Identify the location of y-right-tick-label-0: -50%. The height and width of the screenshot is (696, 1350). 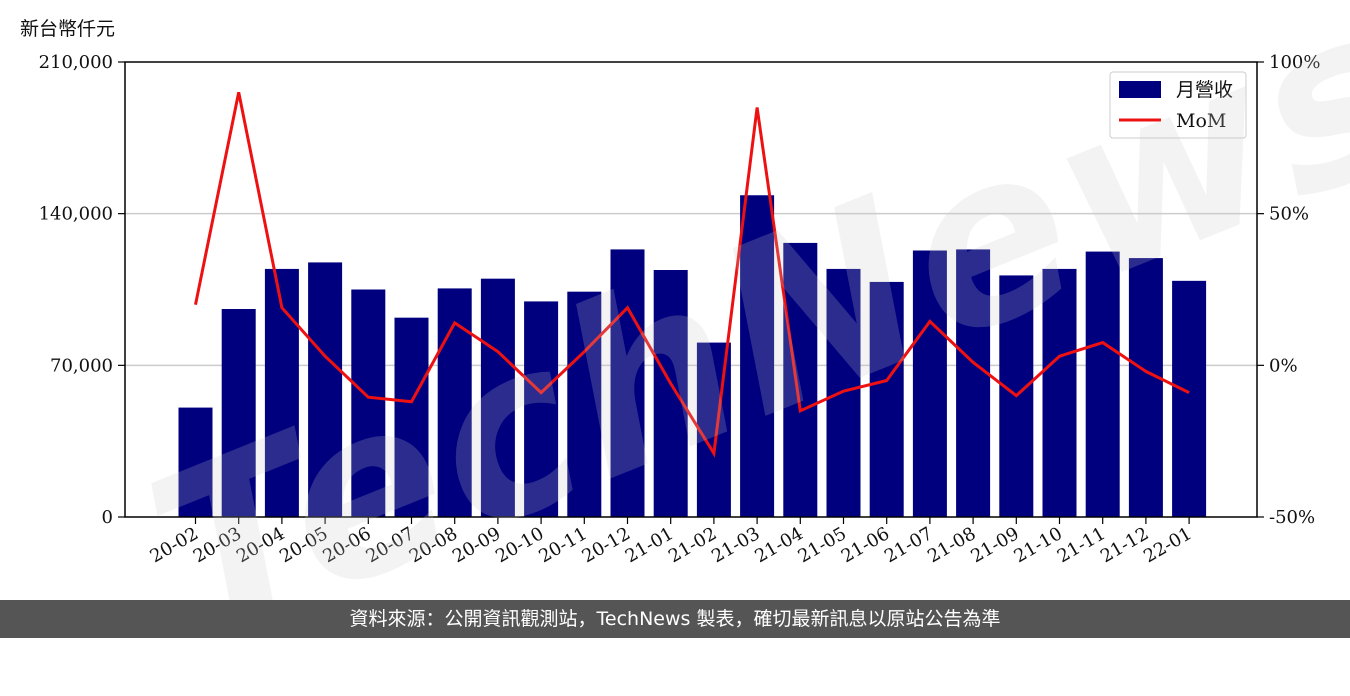
(1292, 517).